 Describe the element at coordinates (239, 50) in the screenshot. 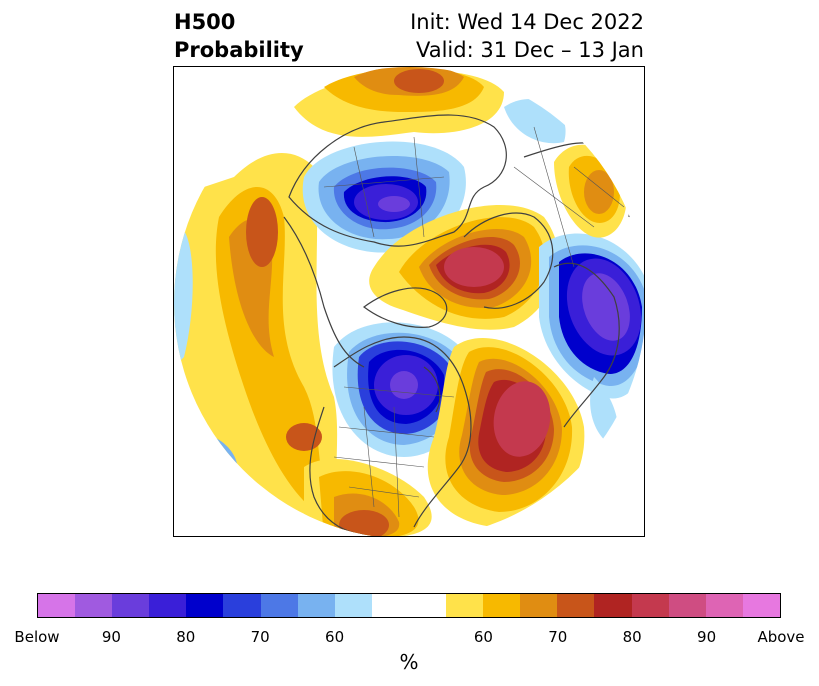

I see `title-line-2: Probability` at that location.